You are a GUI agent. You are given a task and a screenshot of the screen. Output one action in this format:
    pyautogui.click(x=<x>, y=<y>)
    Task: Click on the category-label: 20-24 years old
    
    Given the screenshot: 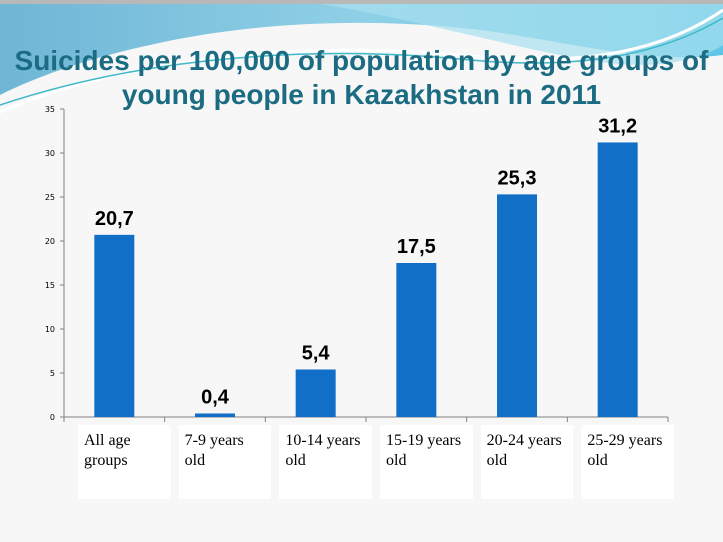 What is the action you would take?
    pyautogui.click(x=527, y=462)
    